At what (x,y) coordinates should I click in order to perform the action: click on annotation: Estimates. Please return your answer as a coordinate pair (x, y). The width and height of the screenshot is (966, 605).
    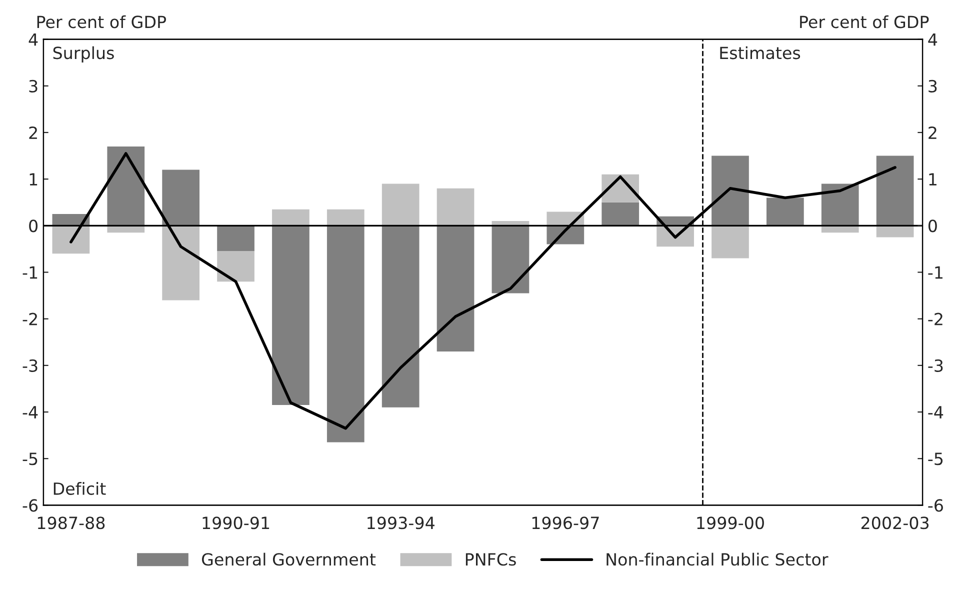
    Looking at the image, I should click on (760, 53).